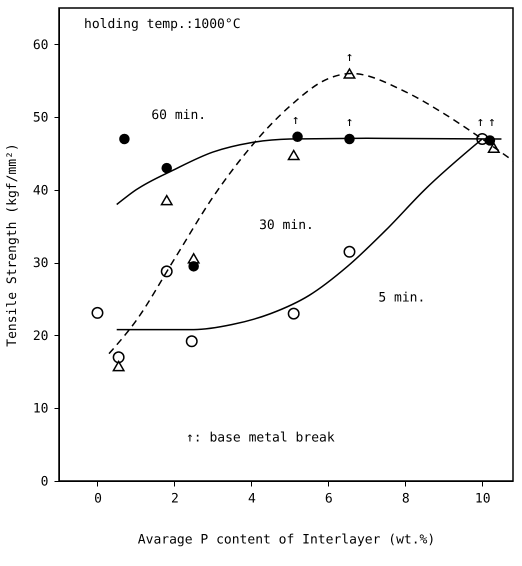  Describe the element at coordinates (328, 499) in the screenshot. I see `x-tick-label: 6` at that location.